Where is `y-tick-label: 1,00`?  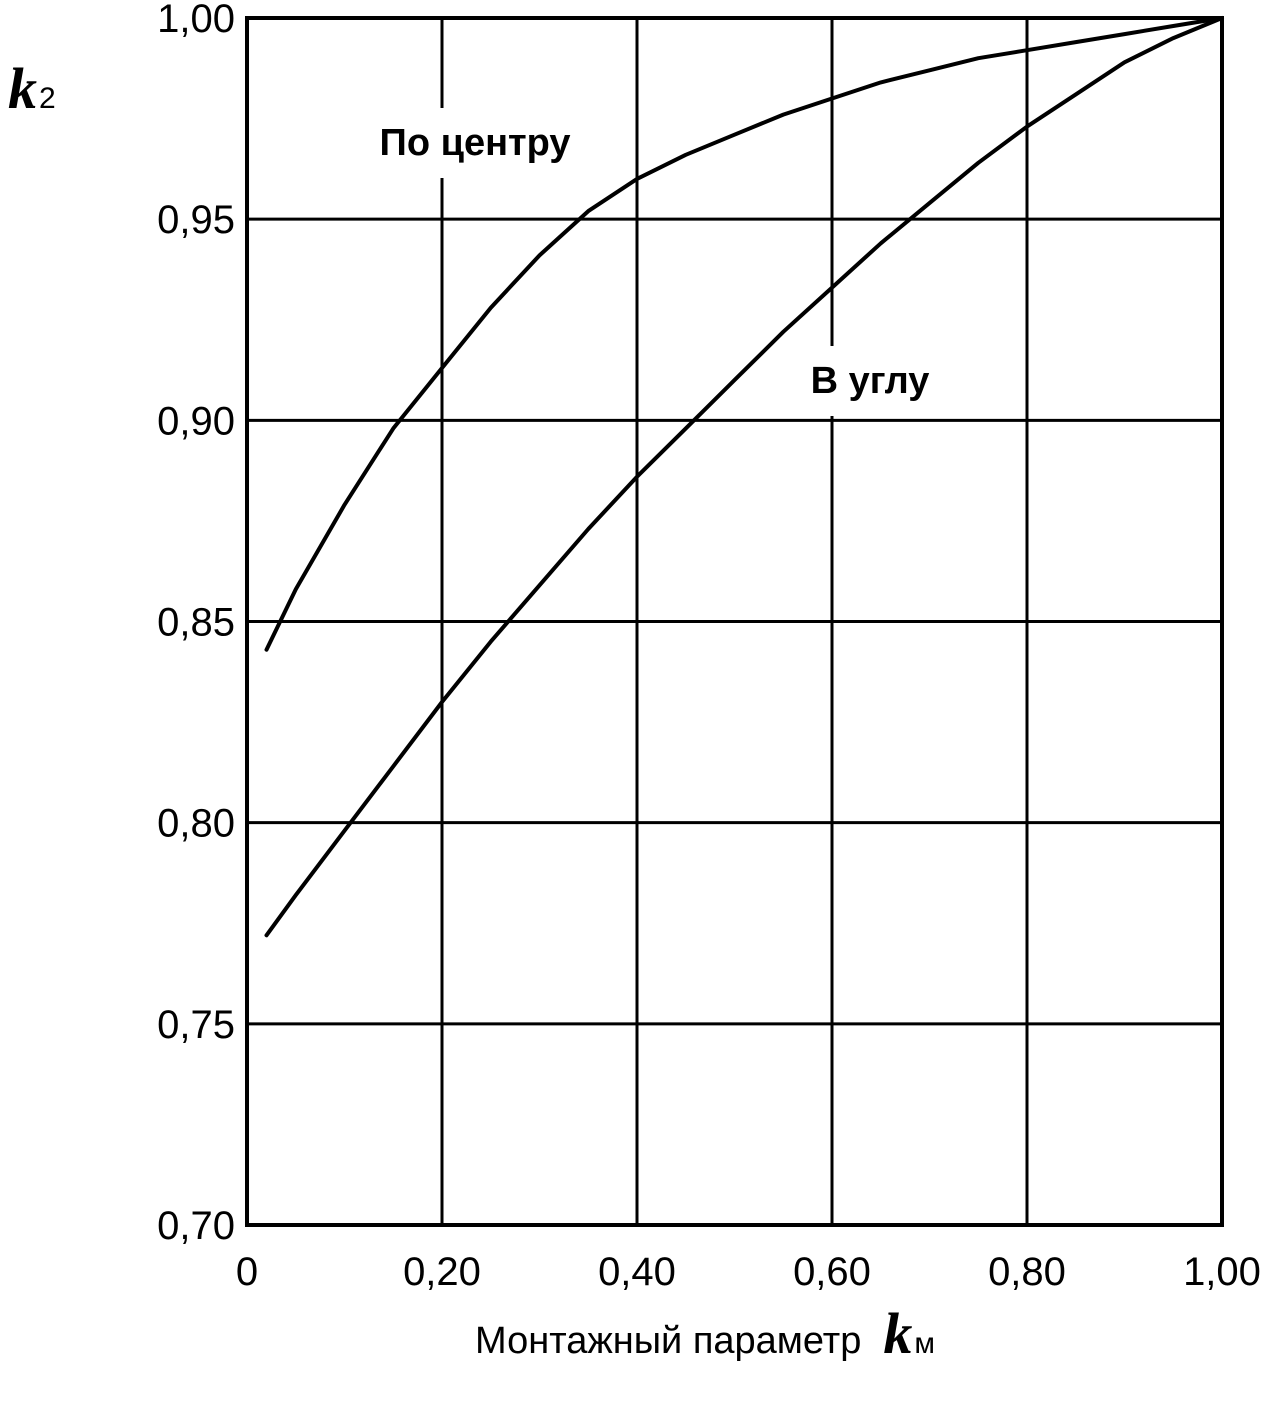
y-tick-label: 1,00 is located at coordinates (196, 20).